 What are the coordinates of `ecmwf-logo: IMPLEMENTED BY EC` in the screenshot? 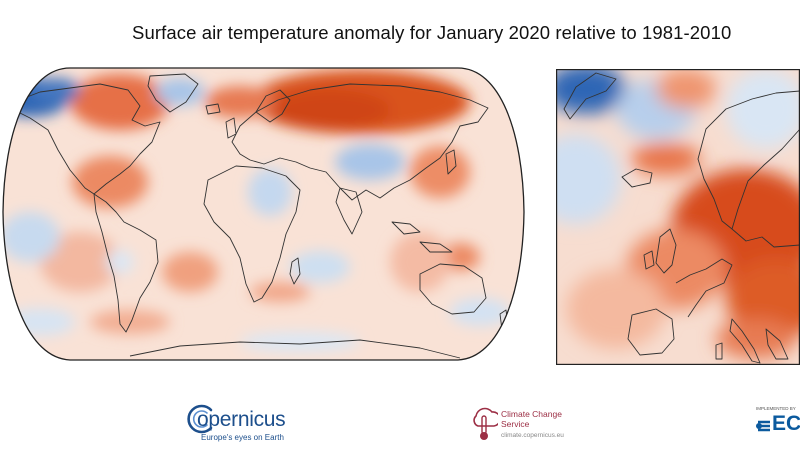 It's located at (778, 423).